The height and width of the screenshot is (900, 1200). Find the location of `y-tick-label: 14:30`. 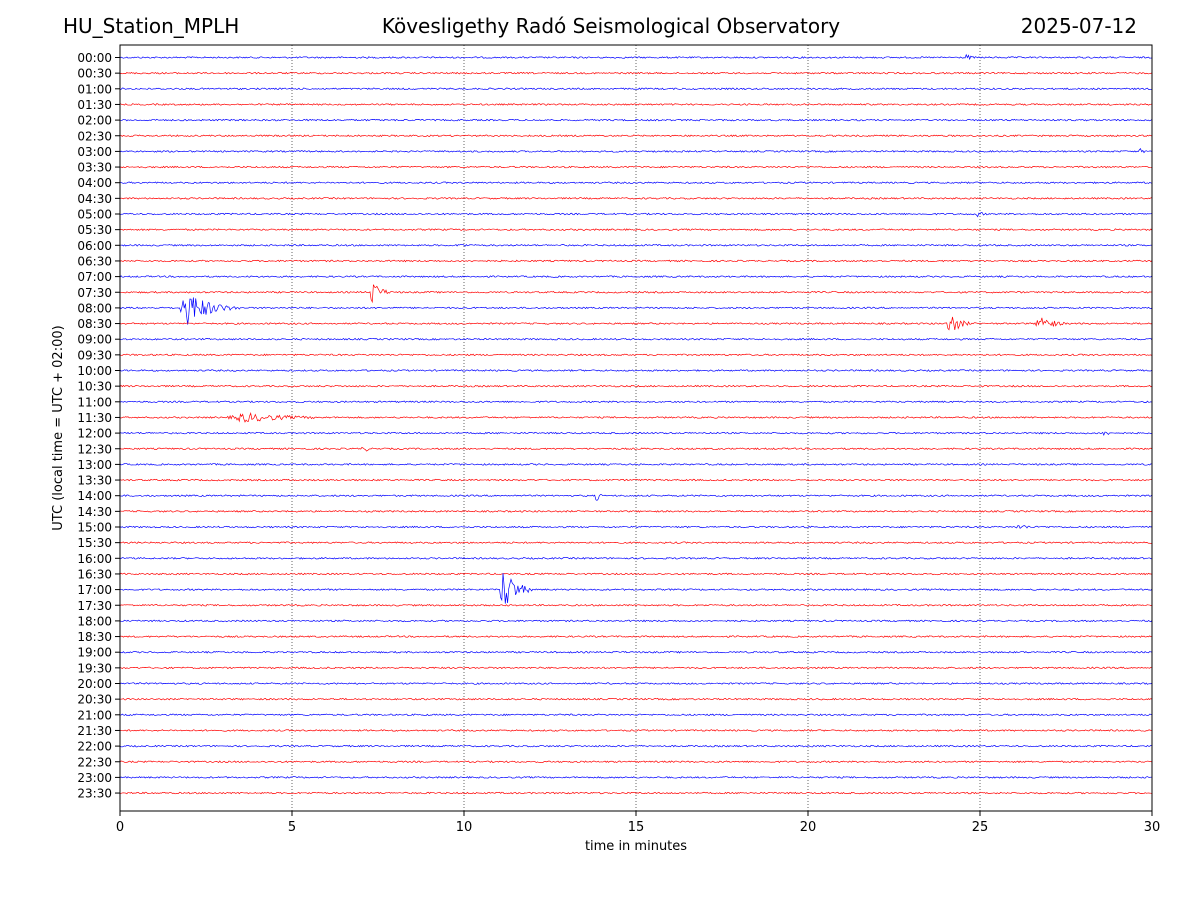

y-tick-label: 14:30 is located at coordinates (94, 512).